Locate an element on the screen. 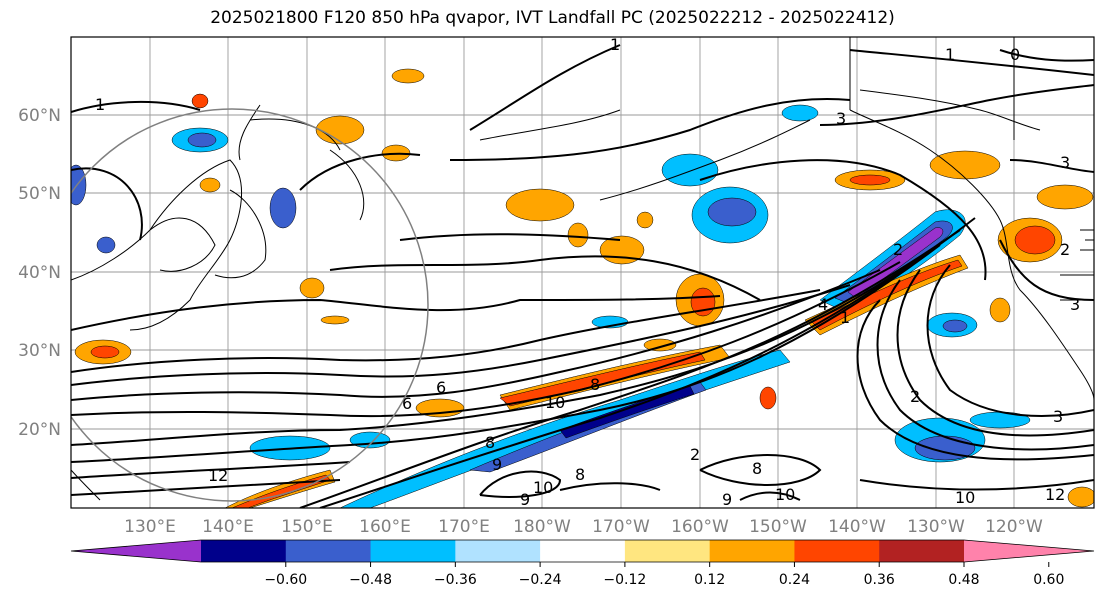 This screenshot has height=601, width=1105. colorbar-tick-label: −0.12 is located at coordinates (624, 580).